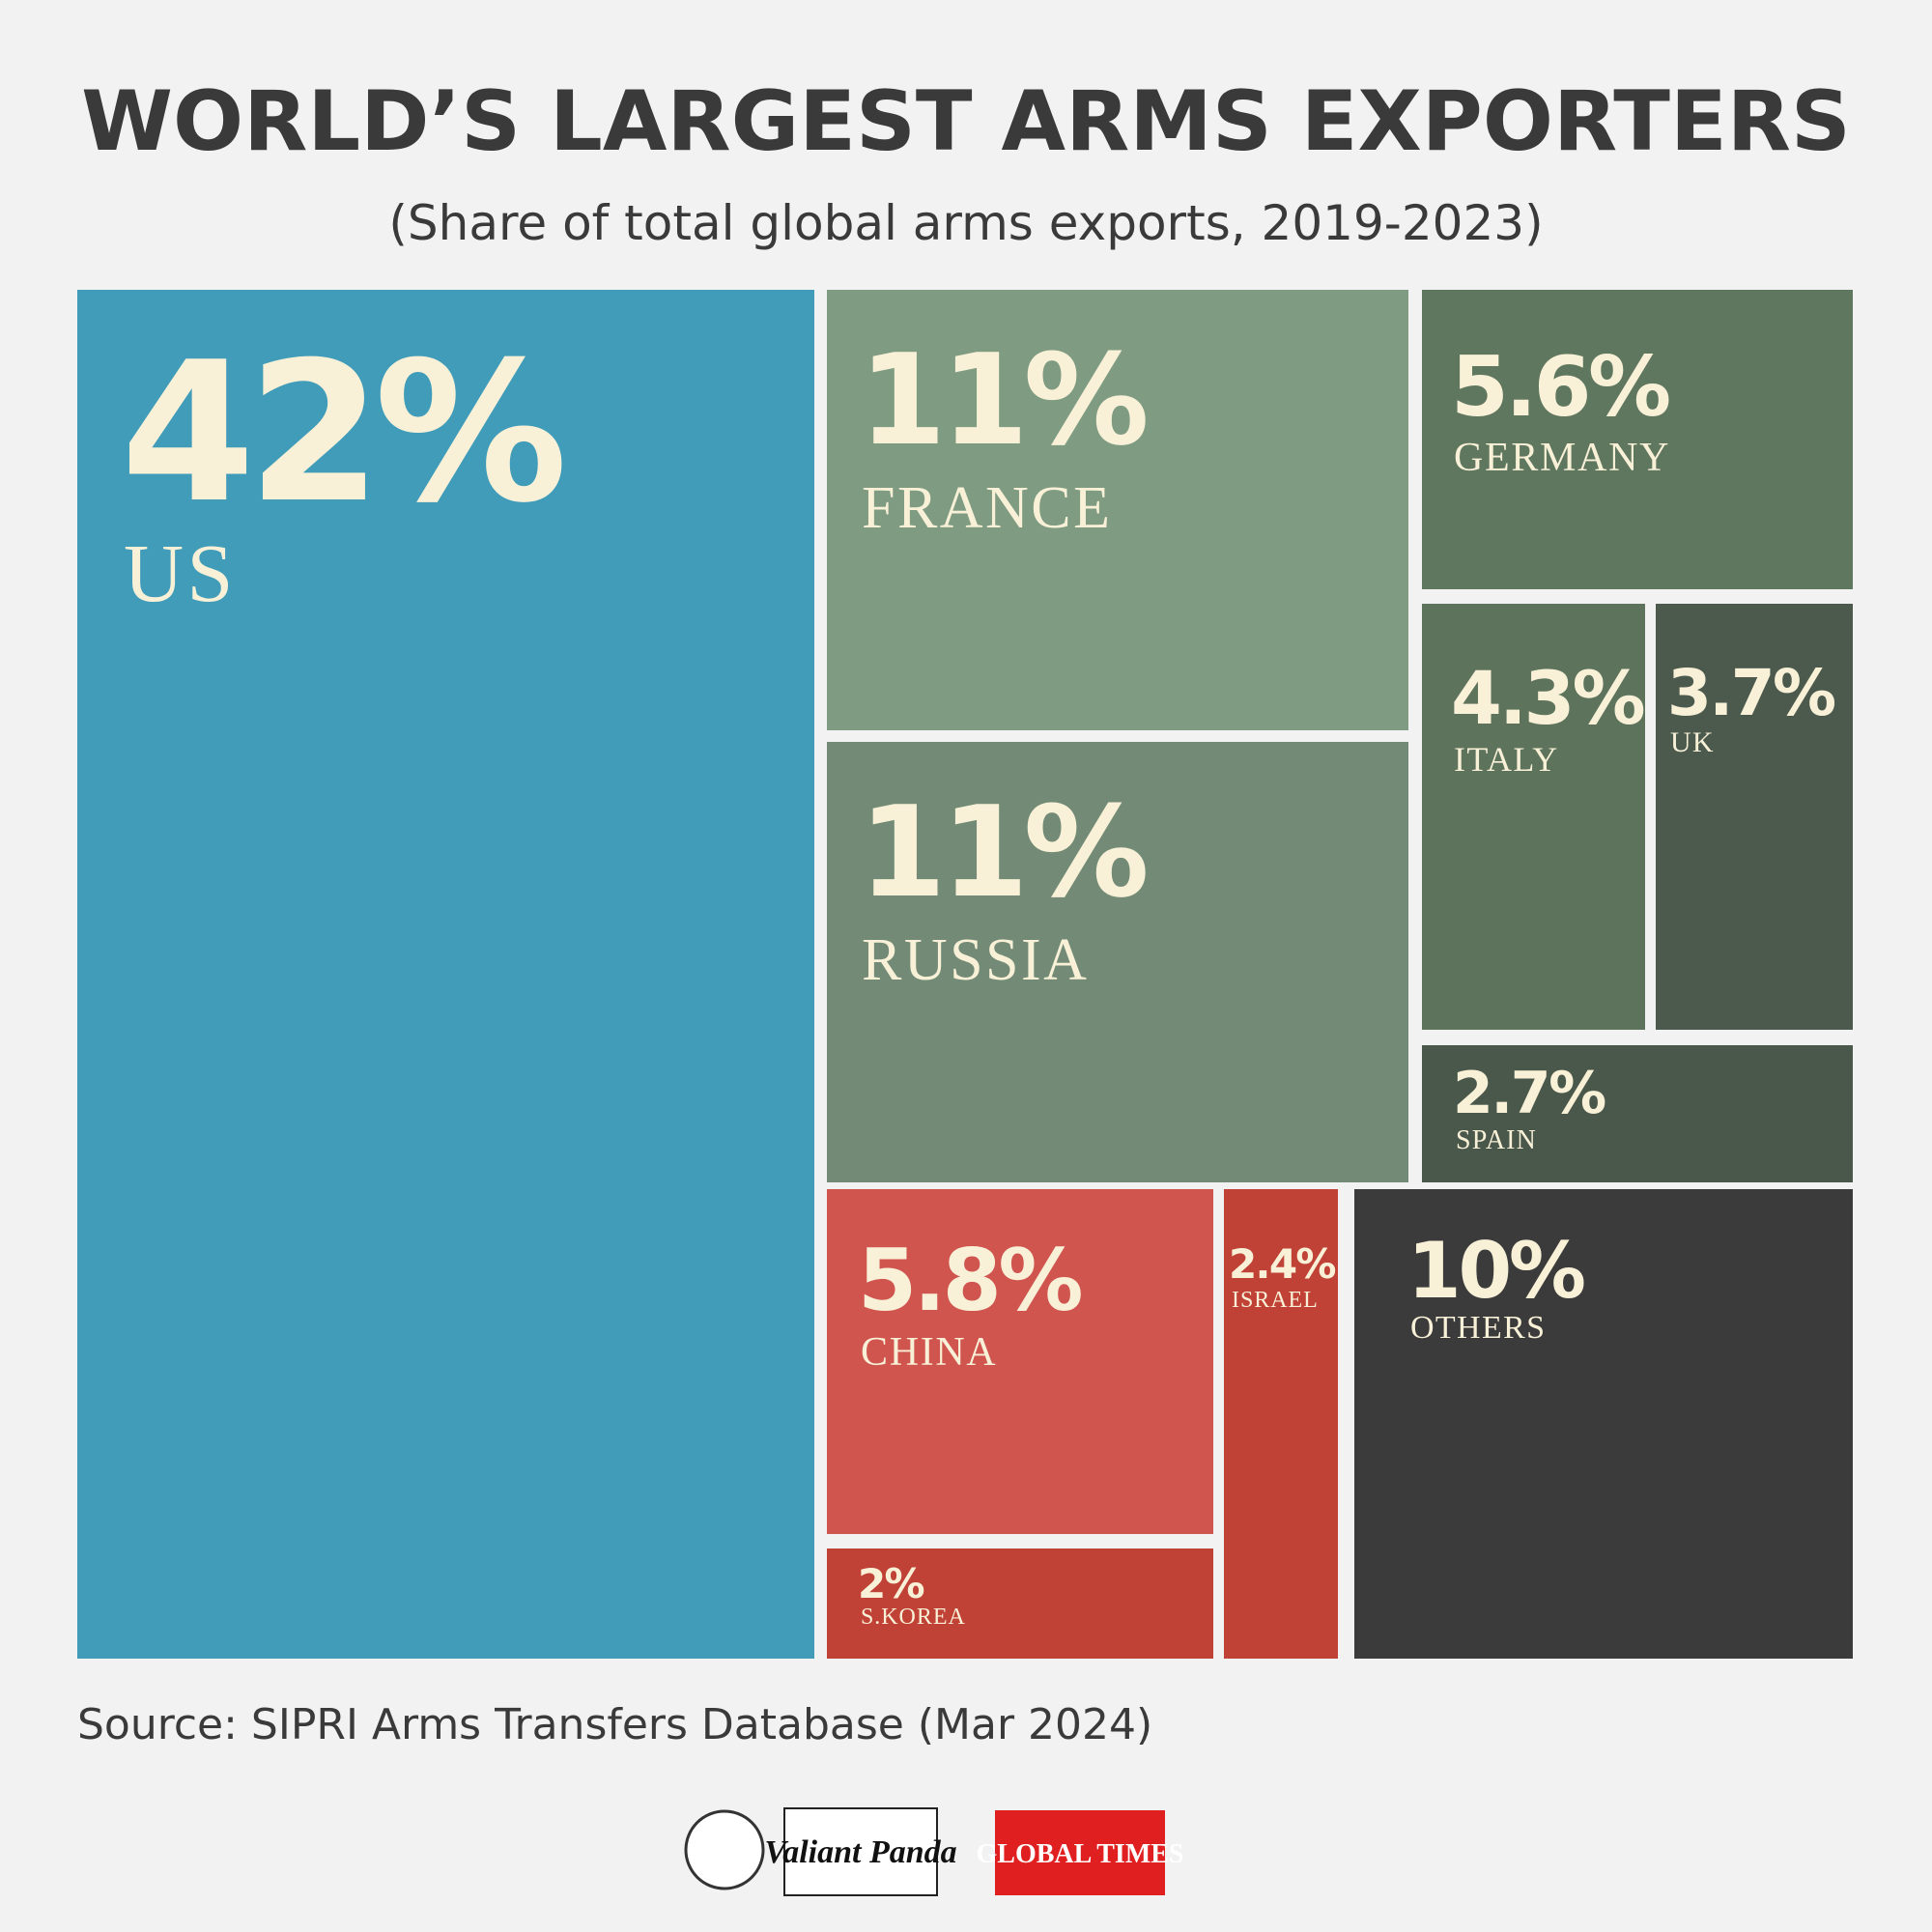  What do you see at coordinates (1547, 698) in the screenshot?
I see `value-label: 4.3%` at bounding box center [1547, 698].